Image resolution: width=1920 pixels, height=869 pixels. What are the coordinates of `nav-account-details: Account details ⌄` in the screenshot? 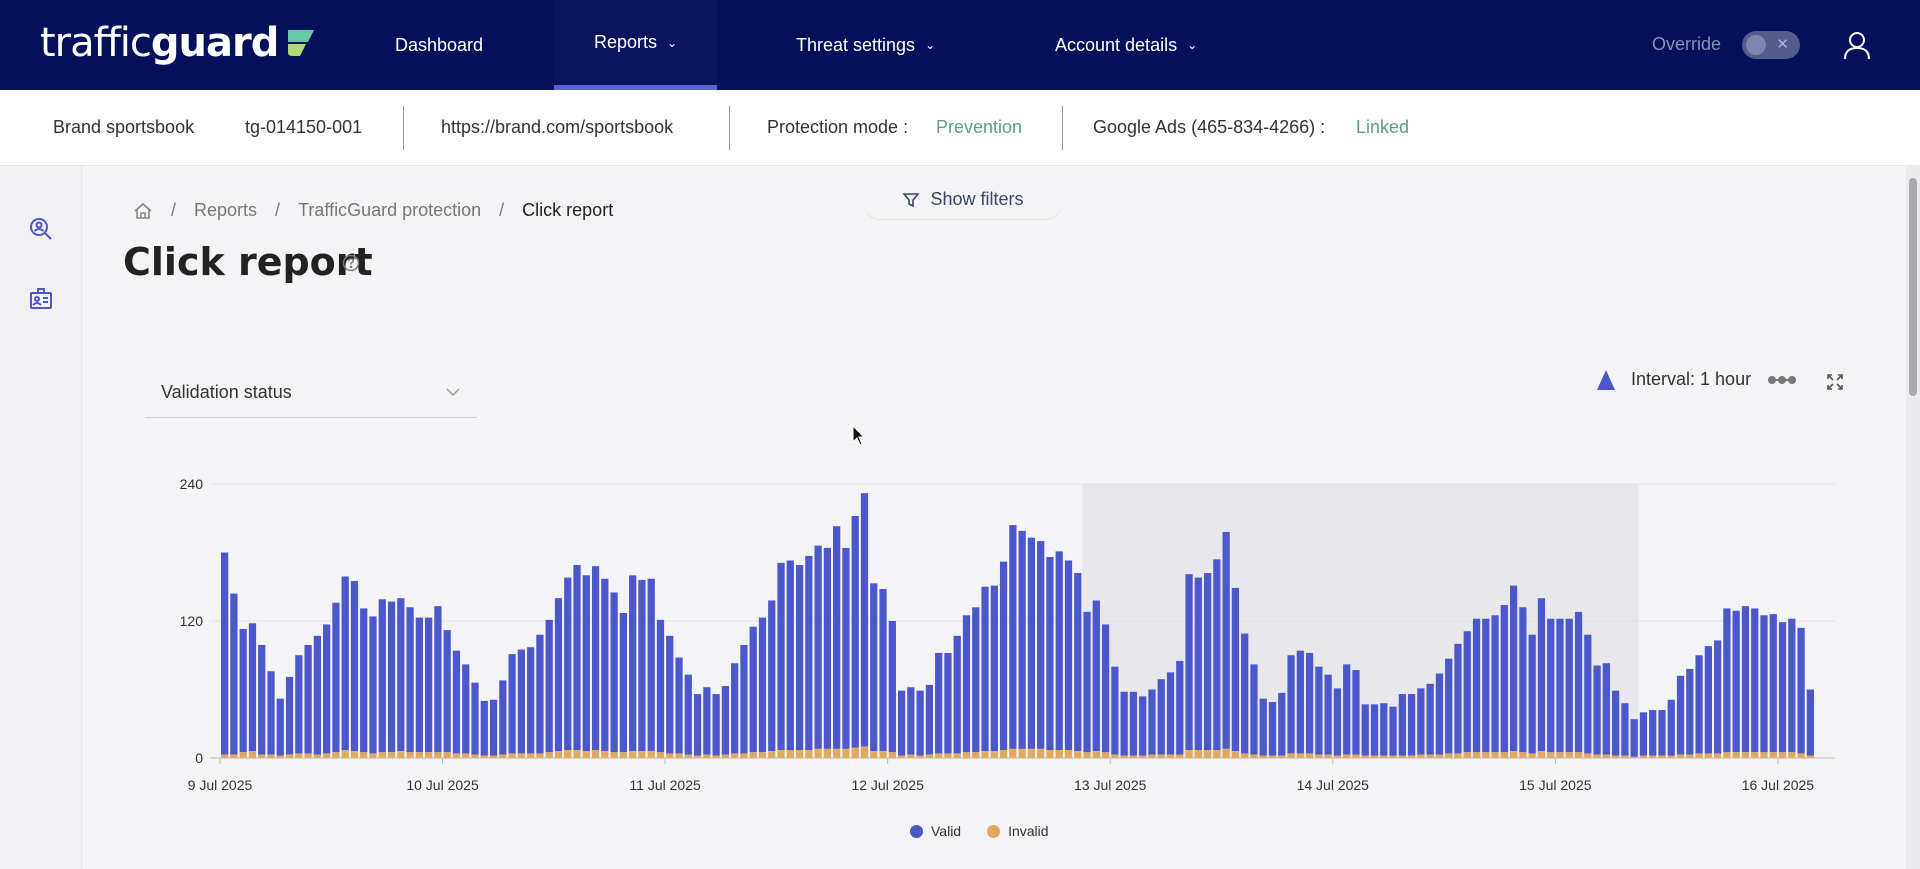 It's located at (1126, 45).